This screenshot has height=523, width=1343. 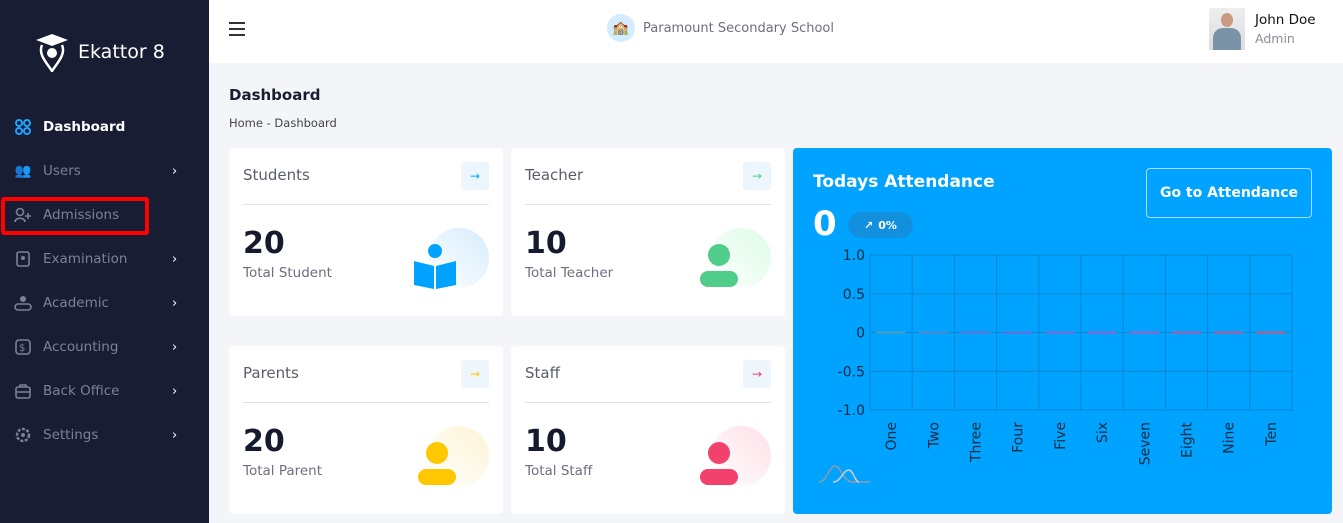 What do you see at coordinates (85, 259) in the screenshot?
I see `sidebar-item-label: Examination` at bounding box center [85, 259].